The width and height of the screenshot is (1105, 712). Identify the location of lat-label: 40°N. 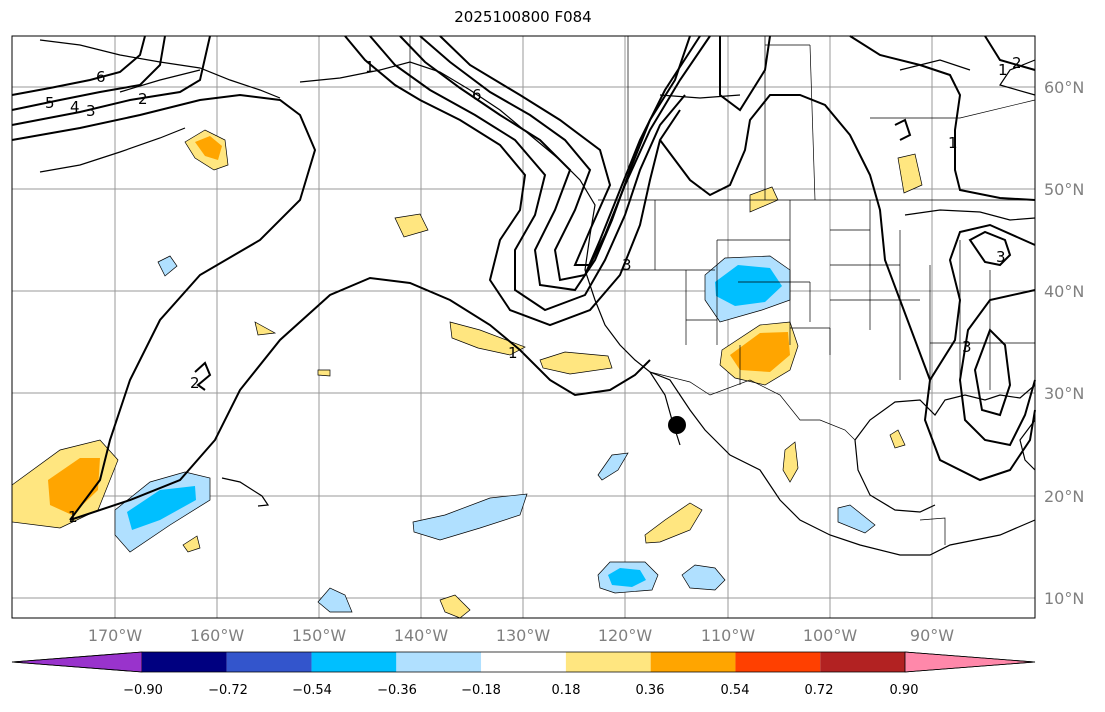
(1064, 291).